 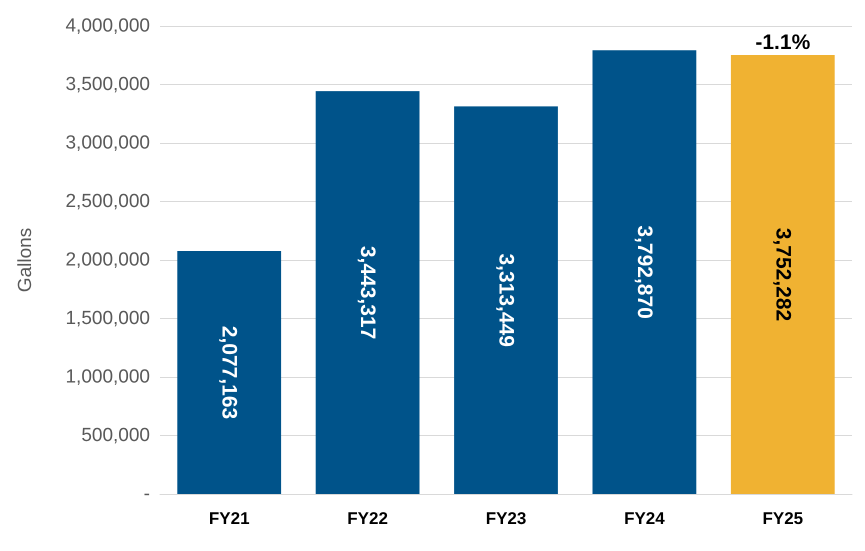 What do you see at coordinates (783, 518) in the screenshot?
I see `x-tick-label: FY25` at bounding box center [783, 518].